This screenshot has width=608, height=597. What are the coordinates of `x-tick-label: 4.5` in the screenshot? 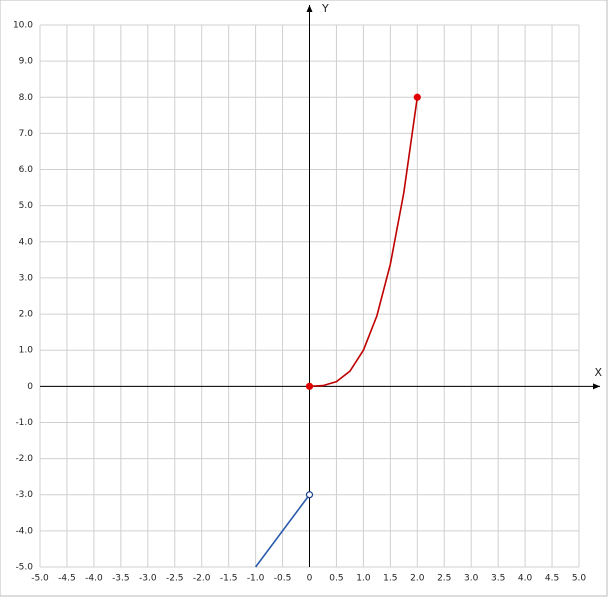 It's located at (552, 579).